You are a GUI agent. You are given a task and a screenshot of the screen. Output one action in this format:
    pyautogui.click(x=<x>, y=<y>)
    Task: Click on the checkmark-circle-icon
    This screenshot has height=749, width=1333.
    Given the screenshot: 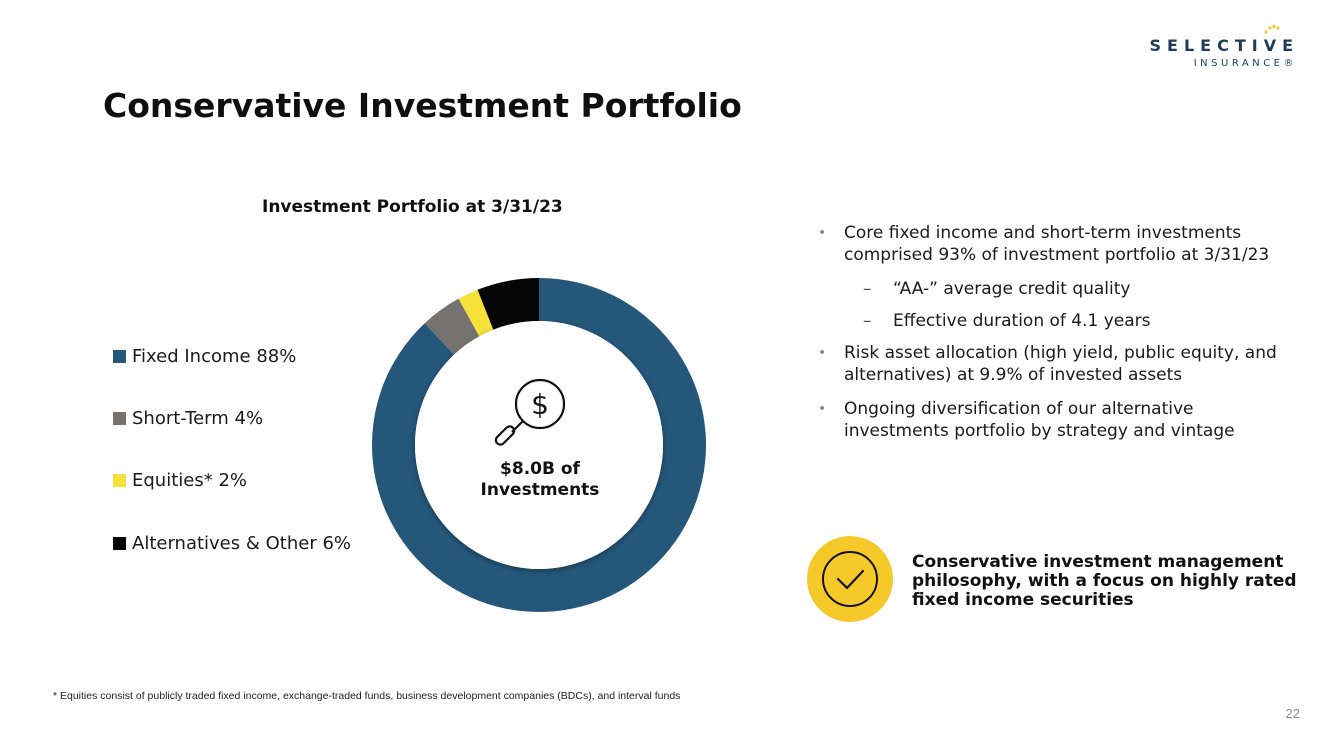 What is the action you would take?
    pyautogui.click(x=850, y=579)
    